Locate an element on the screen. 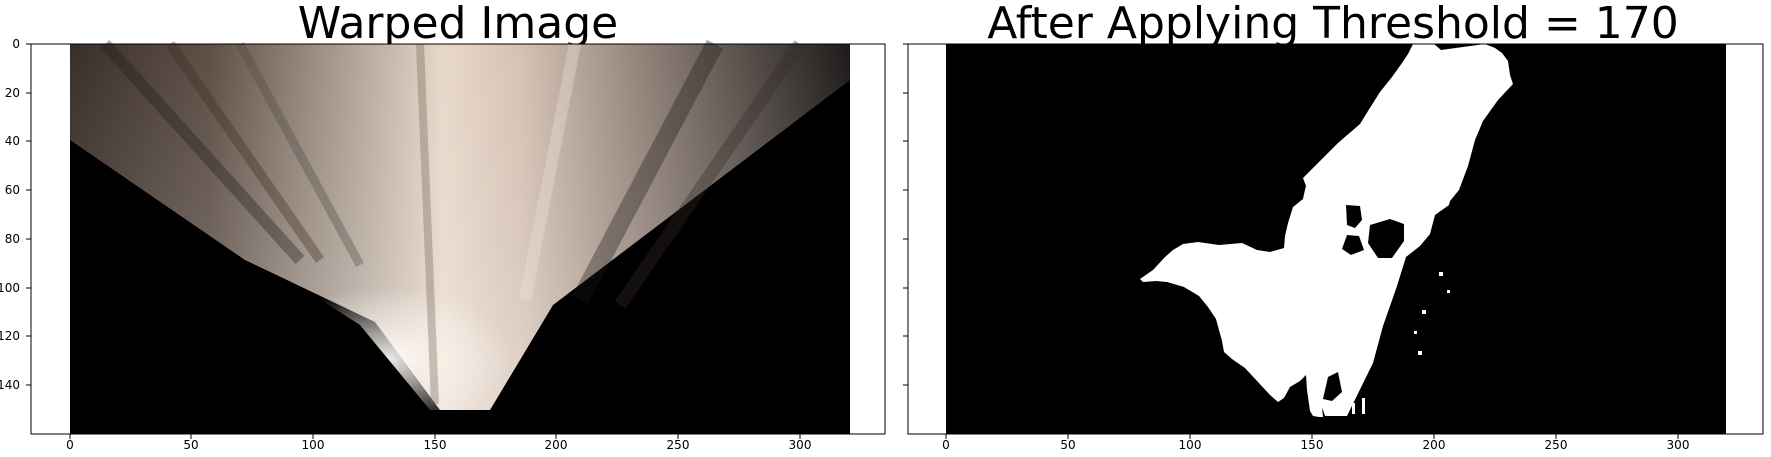  threshold-xtick-label-300: 300 is located at coordinates (1678, 445).